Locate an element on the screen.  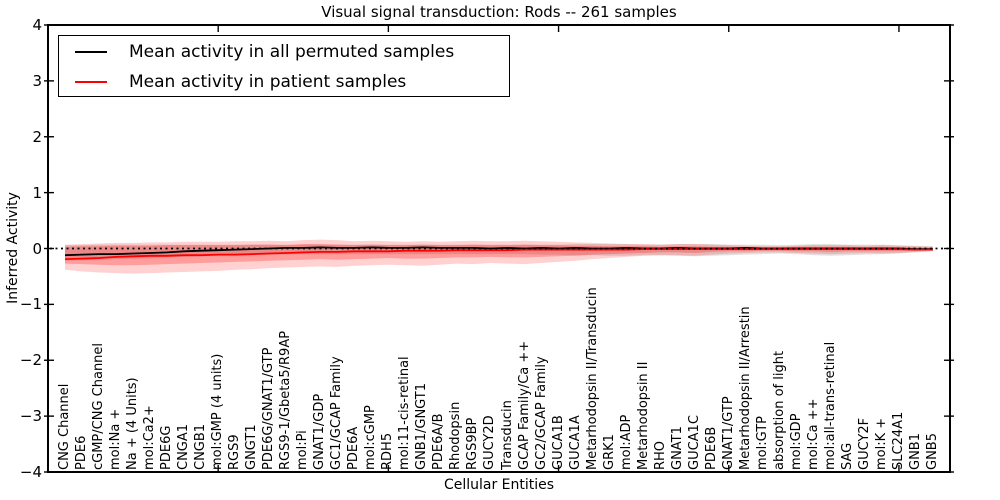
category-label: CNGA1 is located at coordinates (184, 446).